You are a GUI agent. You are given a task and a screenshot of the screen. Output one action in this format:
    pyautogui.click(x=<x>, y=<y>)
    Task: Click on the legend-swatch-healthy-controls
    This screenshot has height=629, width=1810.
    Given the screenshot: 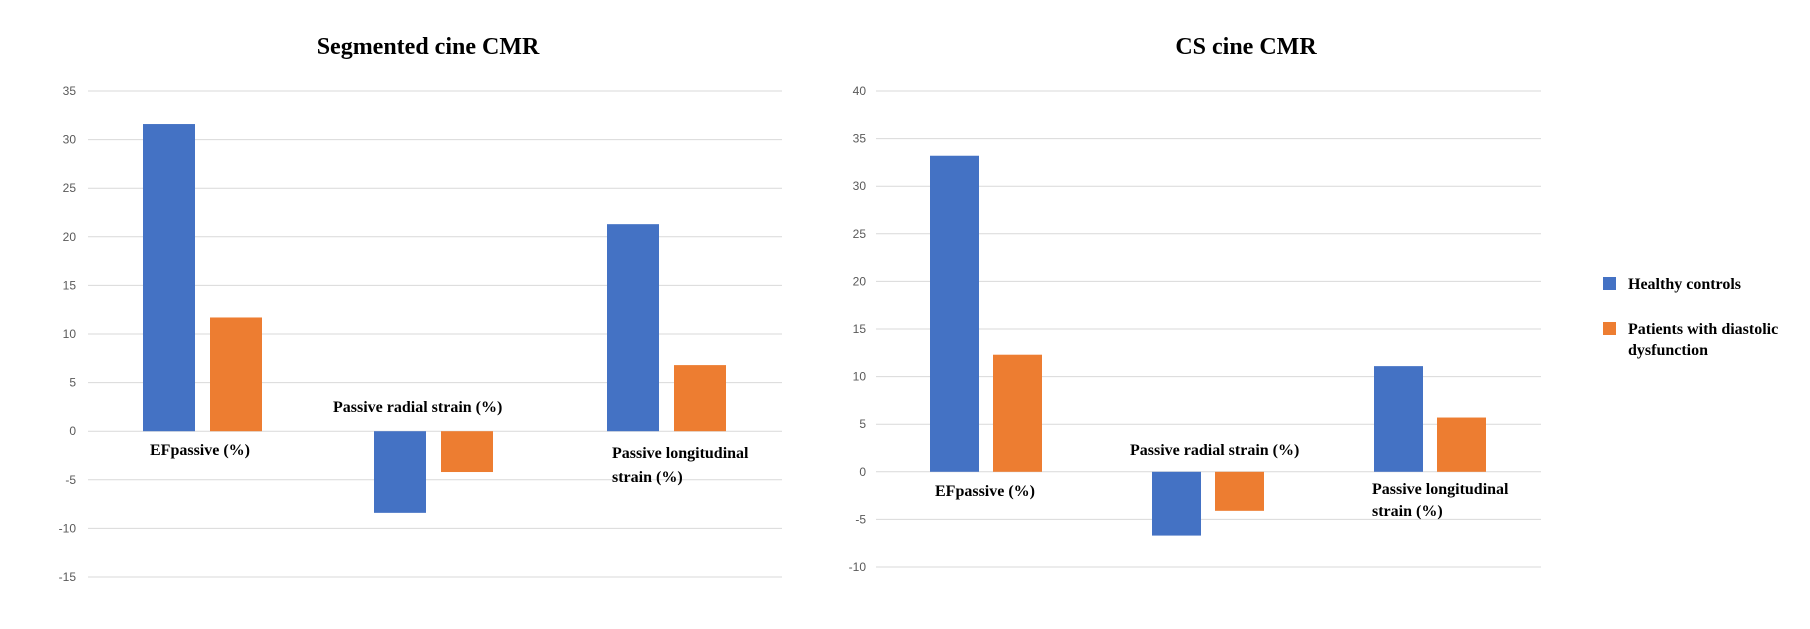 What is the action you would take?
    pyautogui.click(x=1609, y=283)
    